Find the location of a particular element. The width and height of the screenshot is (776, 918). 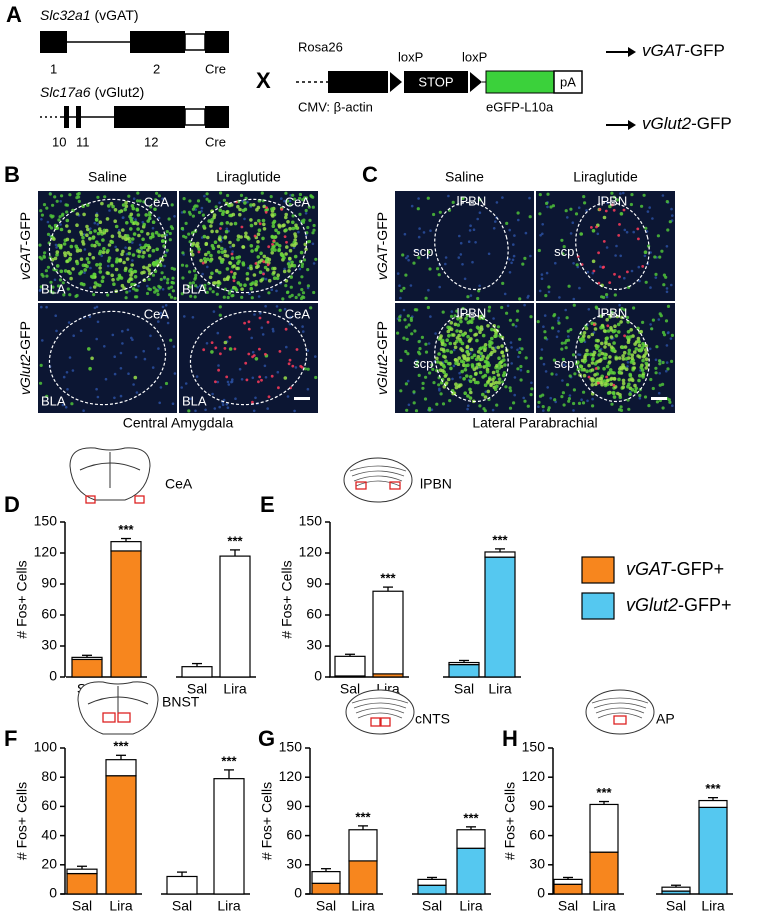

gene-symbol: Slc17a6 is located at coordinates (65, 92).